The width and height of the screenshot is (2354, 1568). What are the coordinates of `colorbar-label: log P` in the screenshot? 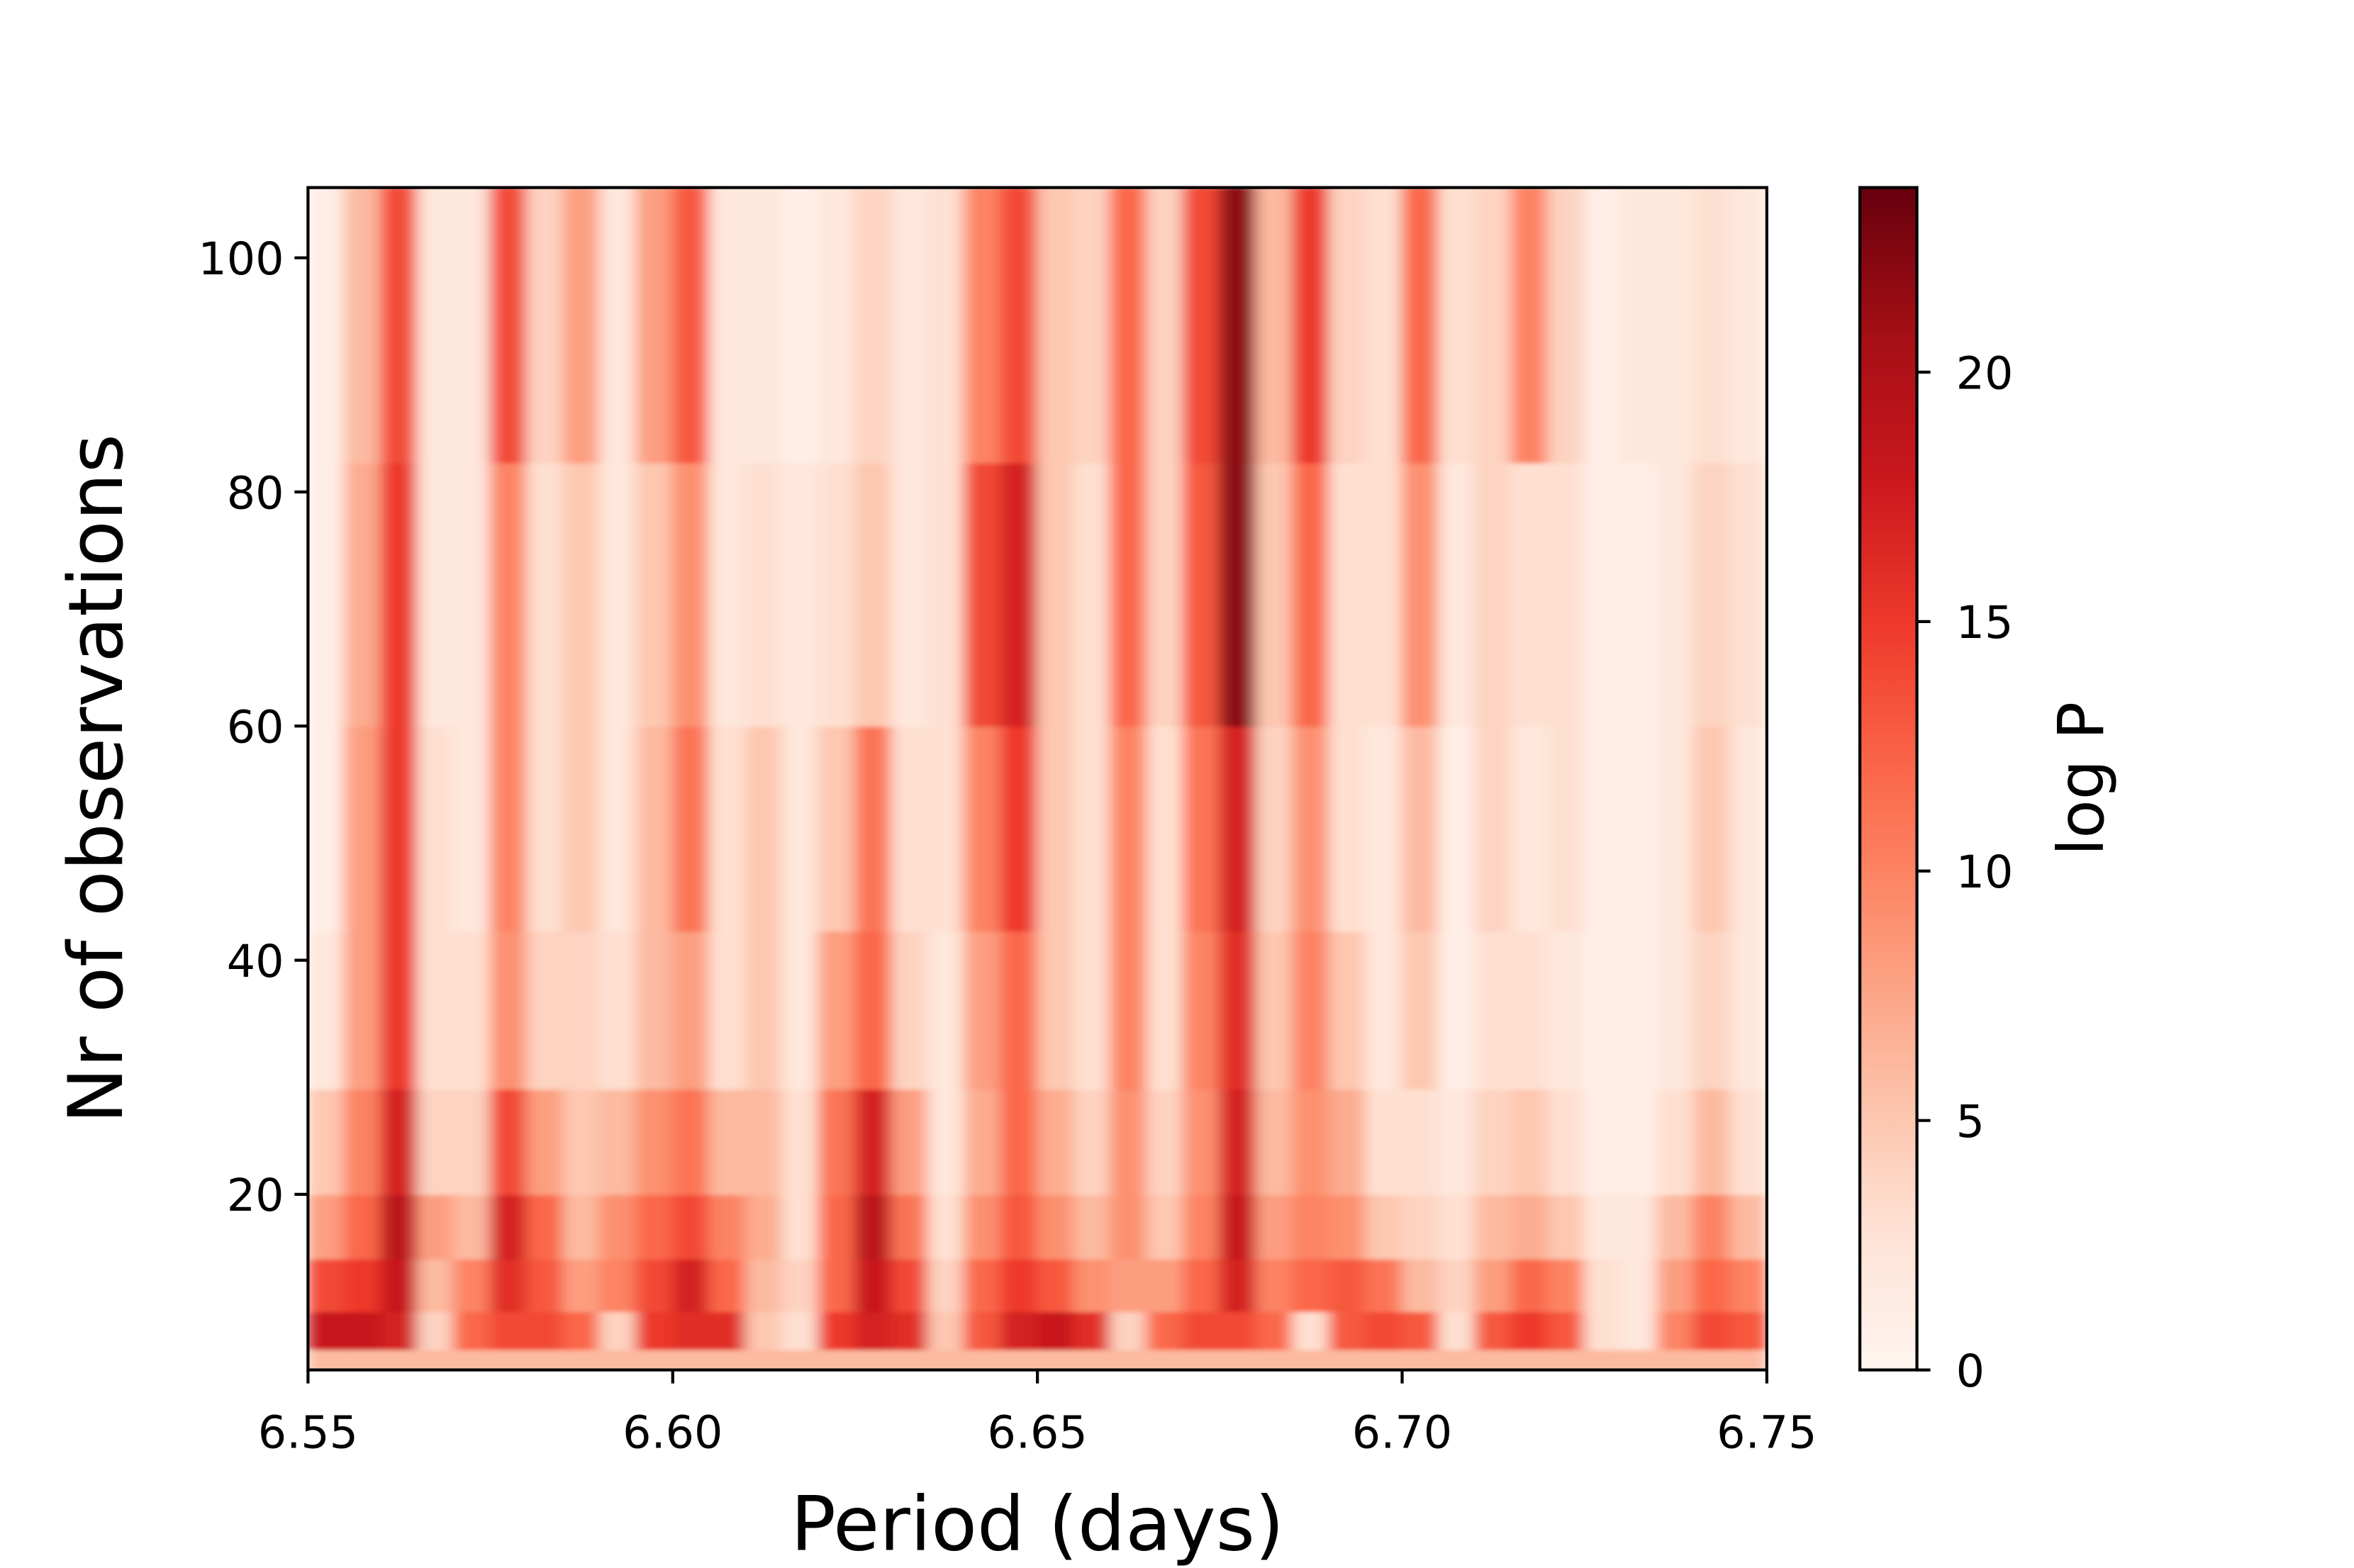 It's located at (2081, 779).